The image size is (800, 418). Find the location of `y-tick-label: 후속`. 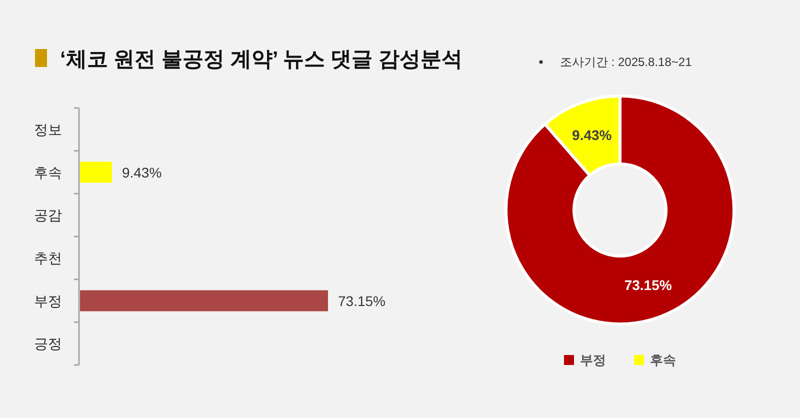

y-tick-label: 후속 is located at coordinates (48, 172).